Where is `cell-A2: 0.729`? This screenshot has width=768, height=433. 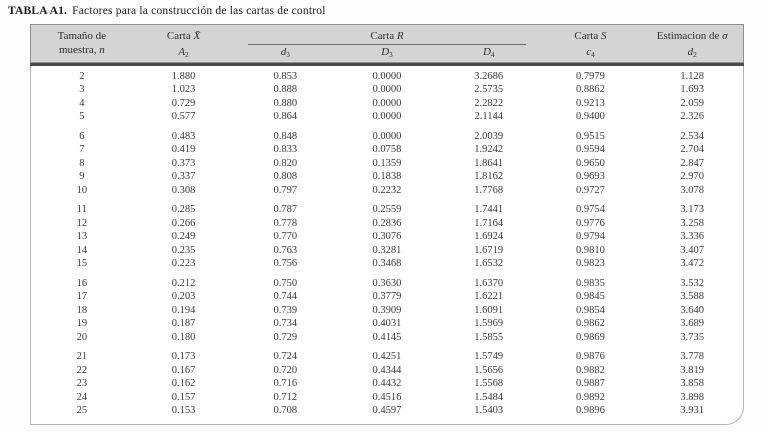 cell-A2: 0.729 is located at coordinates (183, 103).